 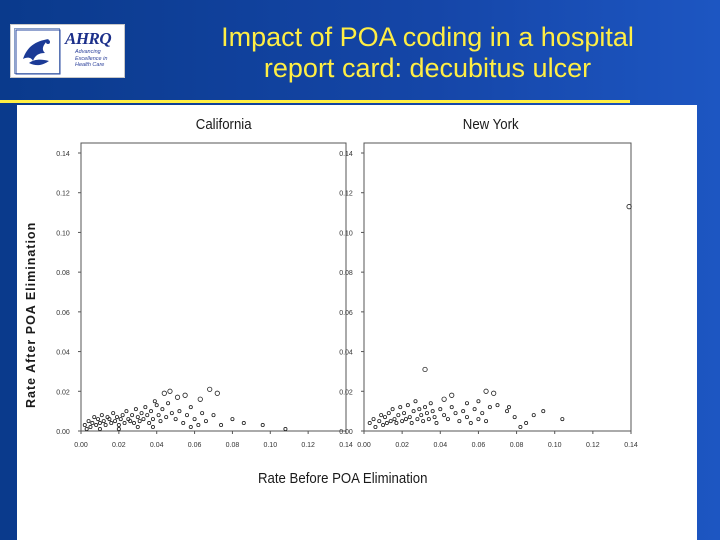 What do you see at coordinates (631, 445) in the screenshot?
I see `x-tick-label-new-york: 0.14` at bounding box center [631, 445].